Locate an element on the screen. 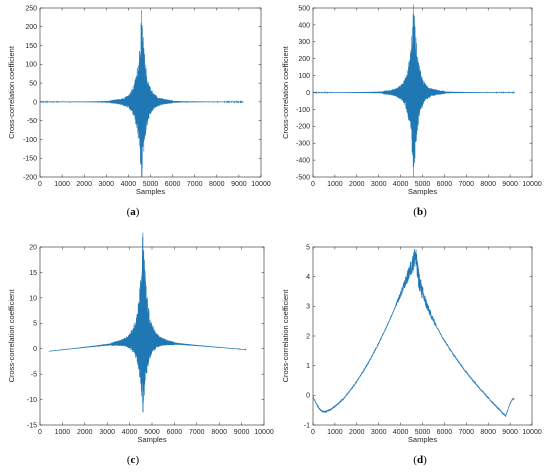 This screenshot has width=550, height=473. panel-caption: (b) is located at coordinates (420, 212).